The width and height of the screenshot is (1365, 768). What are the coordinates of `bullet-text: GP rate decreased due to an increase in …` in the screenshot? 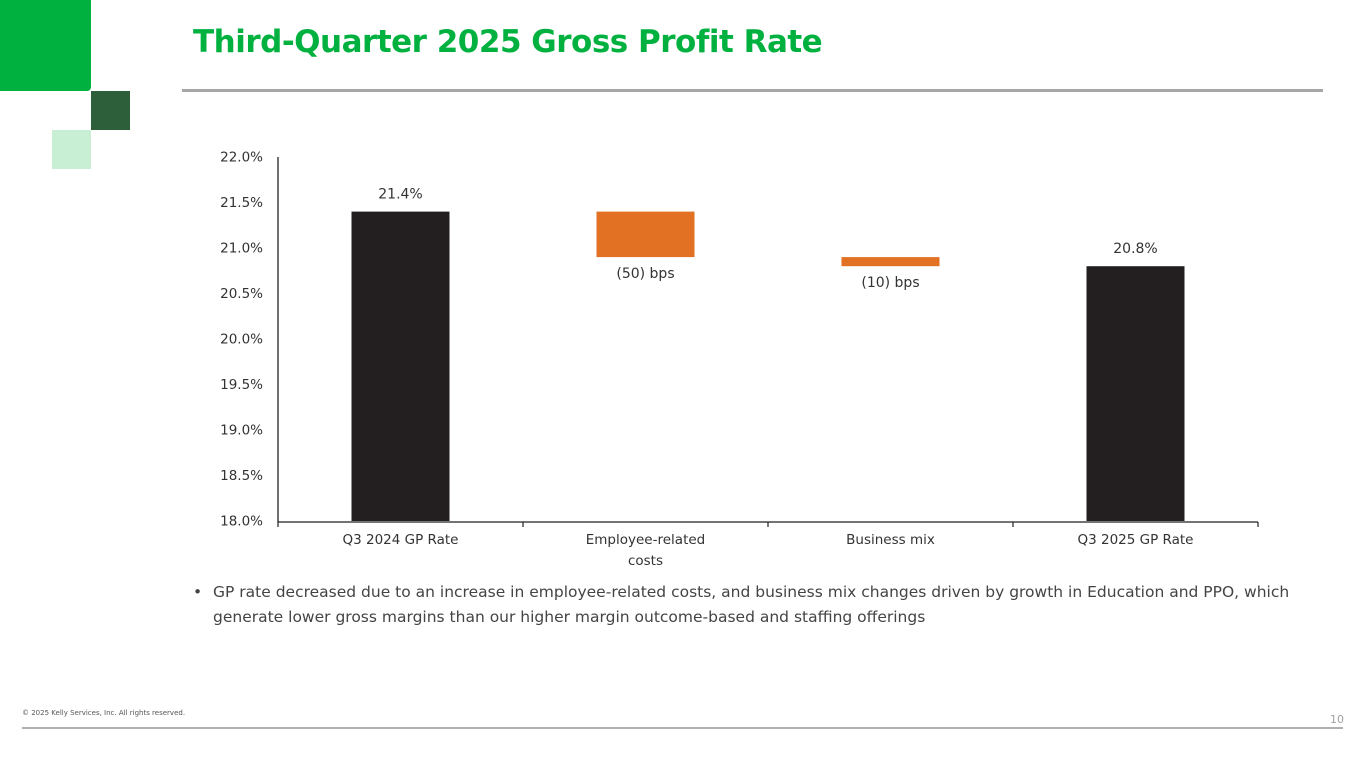 It's located at (751, 604).